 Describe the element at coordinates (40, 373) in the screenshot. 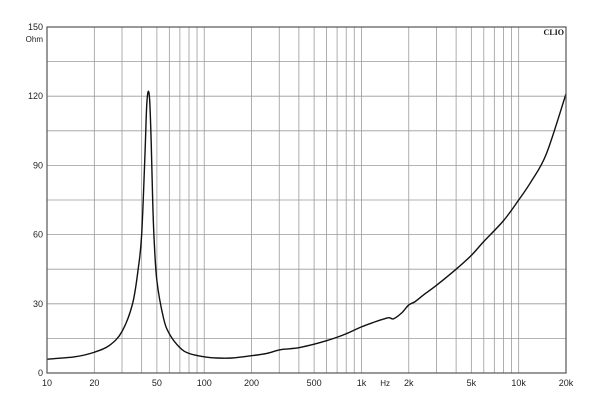

I see `y-tick-label: 0` at that location.